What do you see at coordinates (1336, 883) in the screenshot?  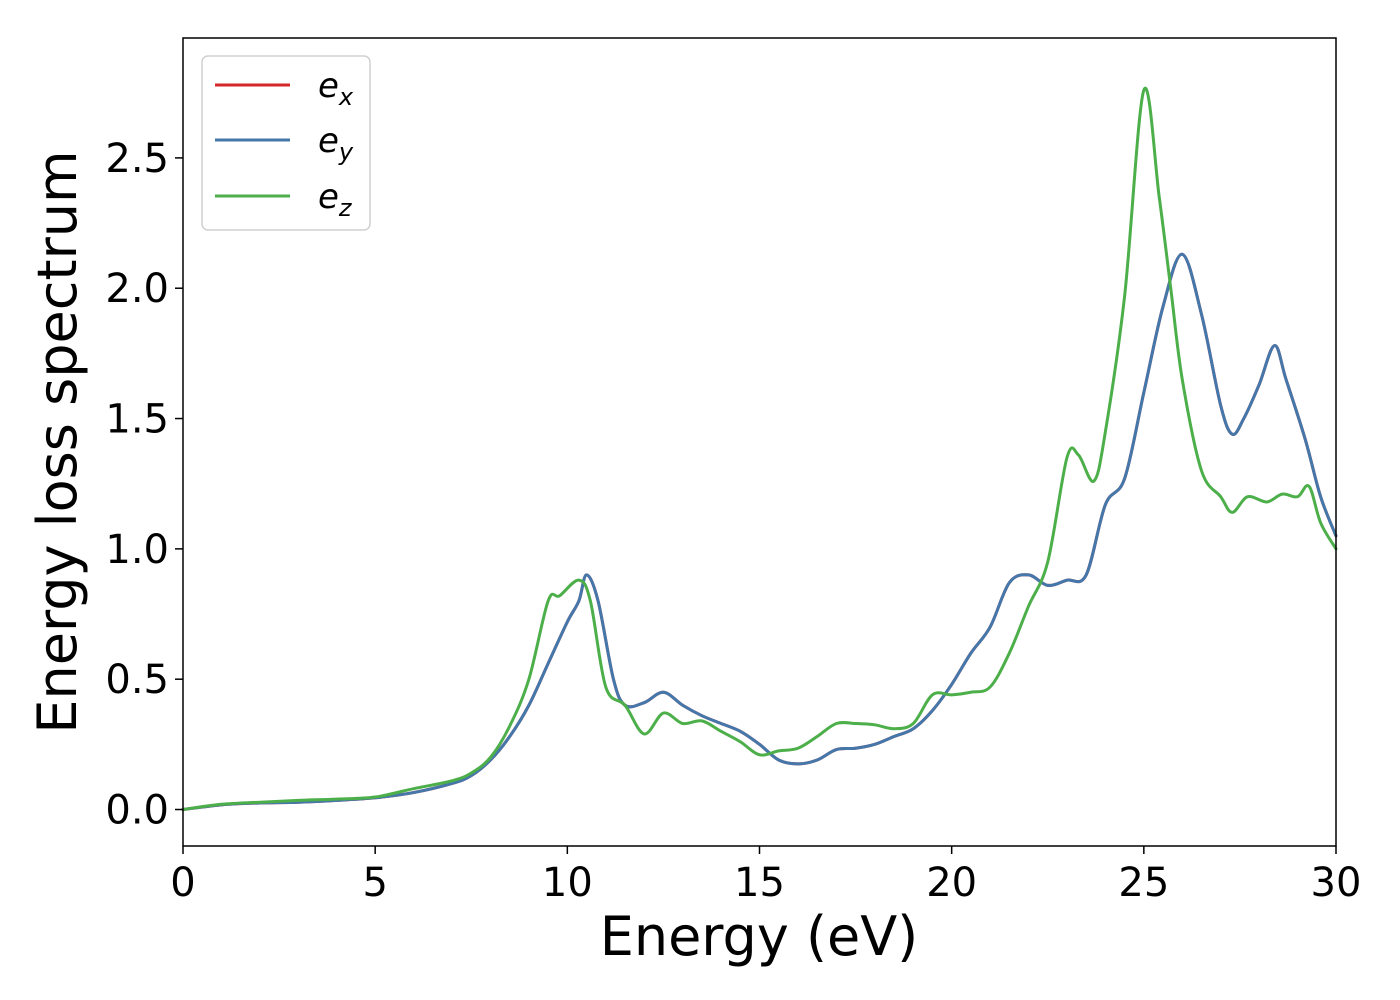 I see `x-tick-label: 30` at bounding box center [1336, 883].